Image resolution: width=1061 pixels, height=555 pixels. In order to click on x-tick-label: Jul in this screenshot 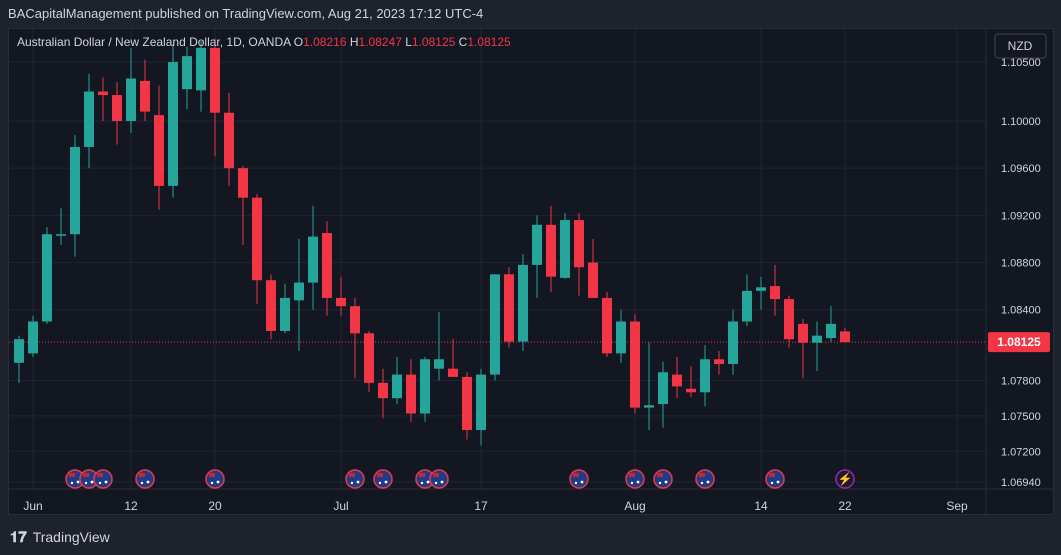, I will do `click(340, 506)`.